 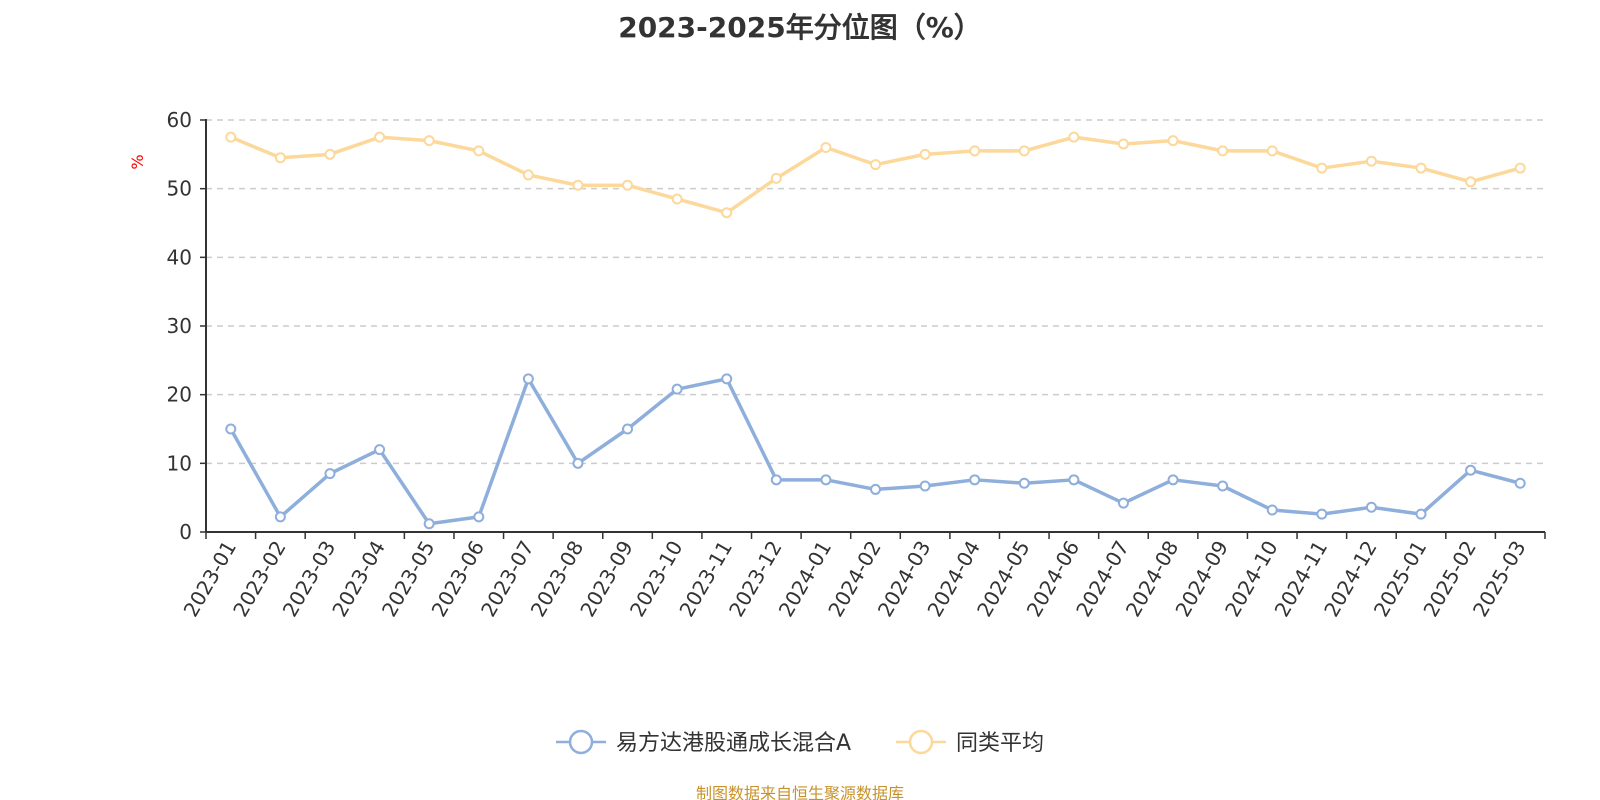 What do you see at coordinates (179, 395) in the screenshot?
I see `y-tick-label: 20` at bounding box center [179, 395].